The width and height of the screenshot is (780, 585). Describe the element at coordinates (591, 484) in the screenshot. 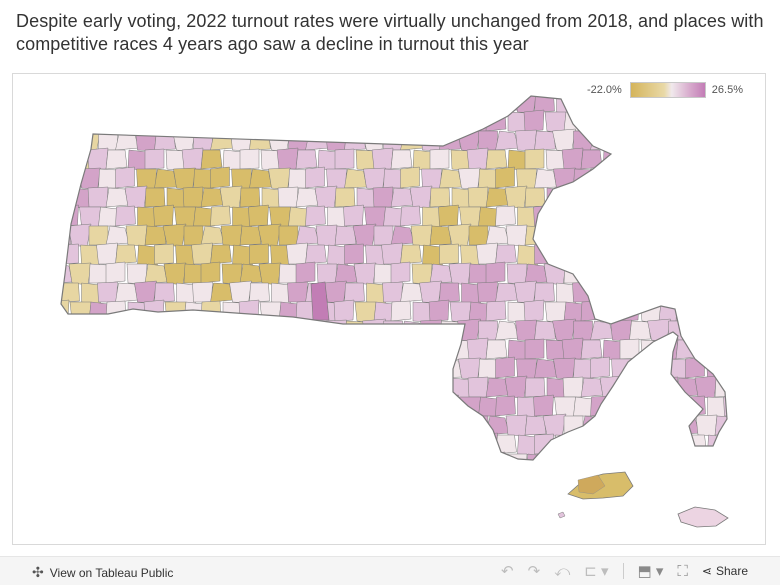

I see `vineyard-town` at that location.